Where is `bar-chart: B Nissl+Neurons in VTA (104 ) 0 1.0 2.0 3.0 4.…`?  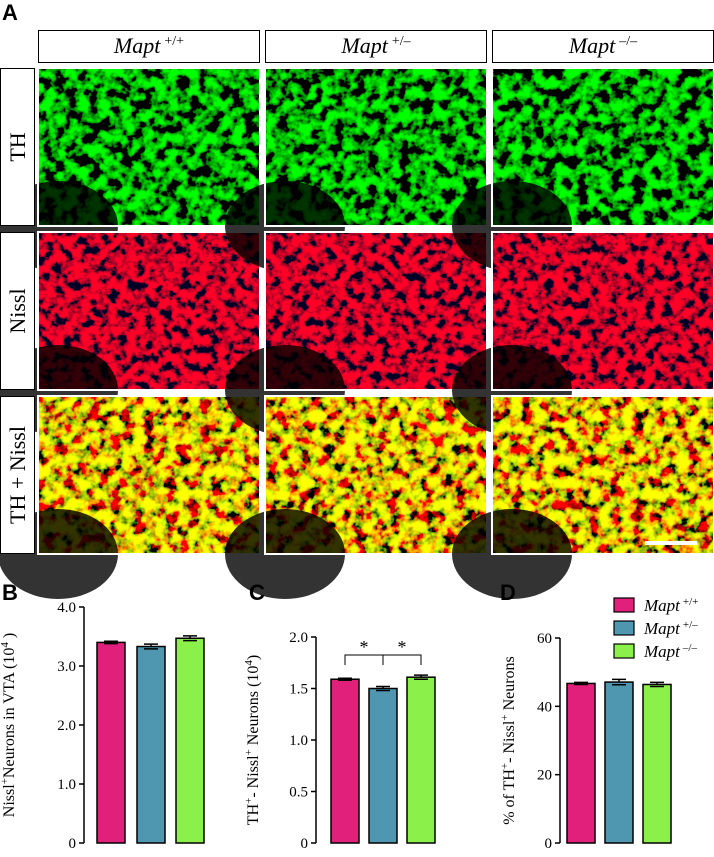
bar-chart: B Nissl+Neurons in VTA (104 ) 0 1.0 2.0 3.0 4.… is located at coordinates (102, 716).